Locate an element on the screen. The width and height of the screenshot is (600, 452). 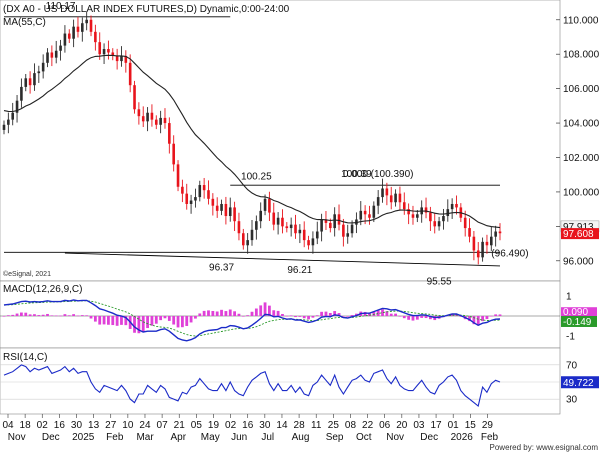
date-tick-label: 25 is located at coordinates (334, 425).